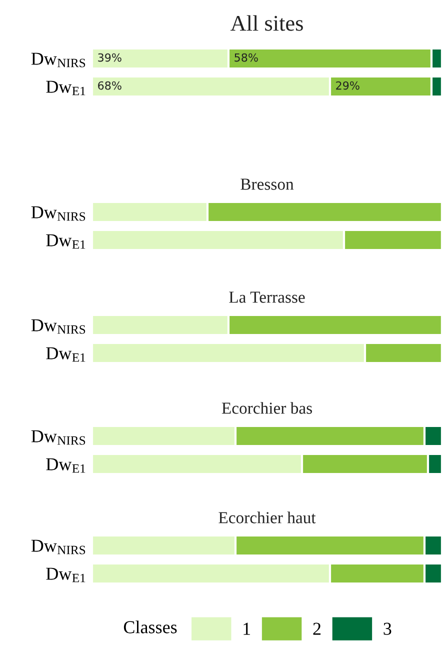  What do you see at coordinates (247, 628) in the screenshot?
I see `legend-label: 1` at bounding box center [247, 628].